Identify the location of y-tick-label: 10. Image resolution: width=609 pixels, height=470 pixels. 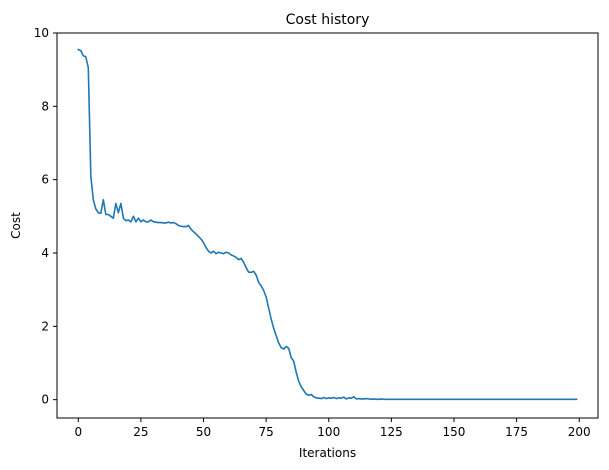
(41, 33).